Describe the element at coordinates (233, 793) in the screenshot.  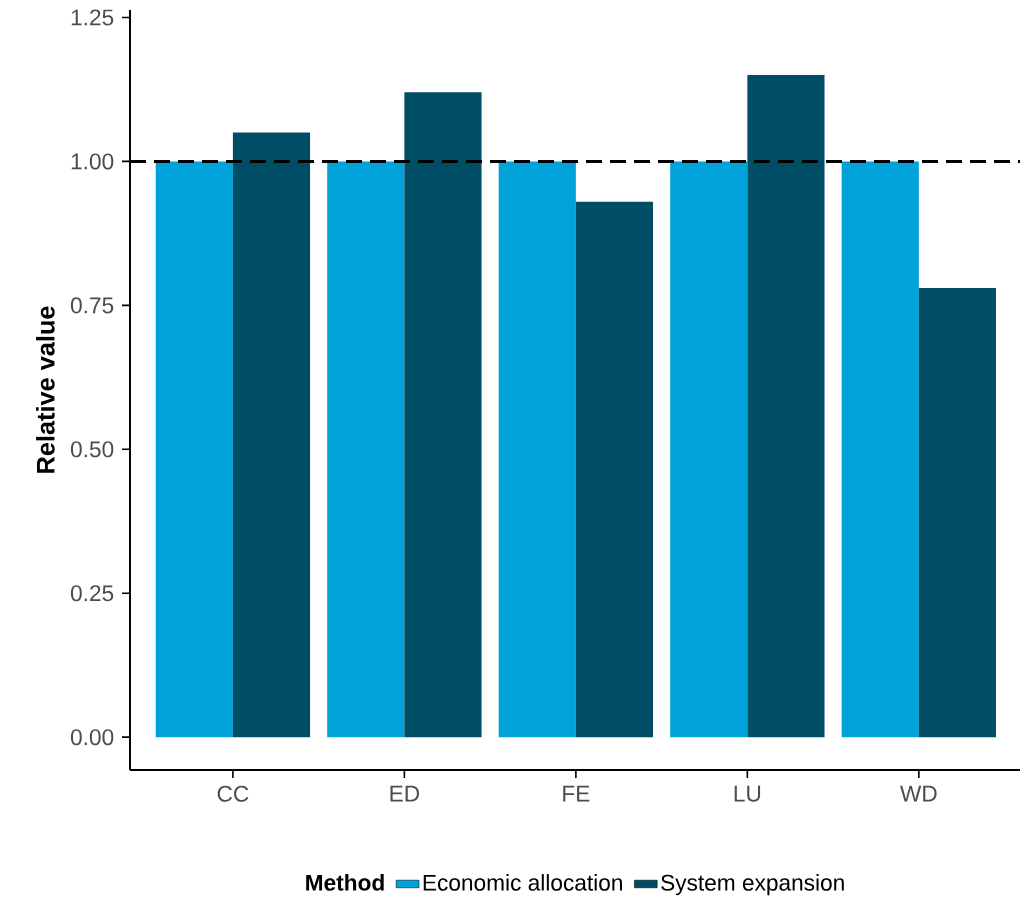
I see `x-tick-label: CC` at that location.